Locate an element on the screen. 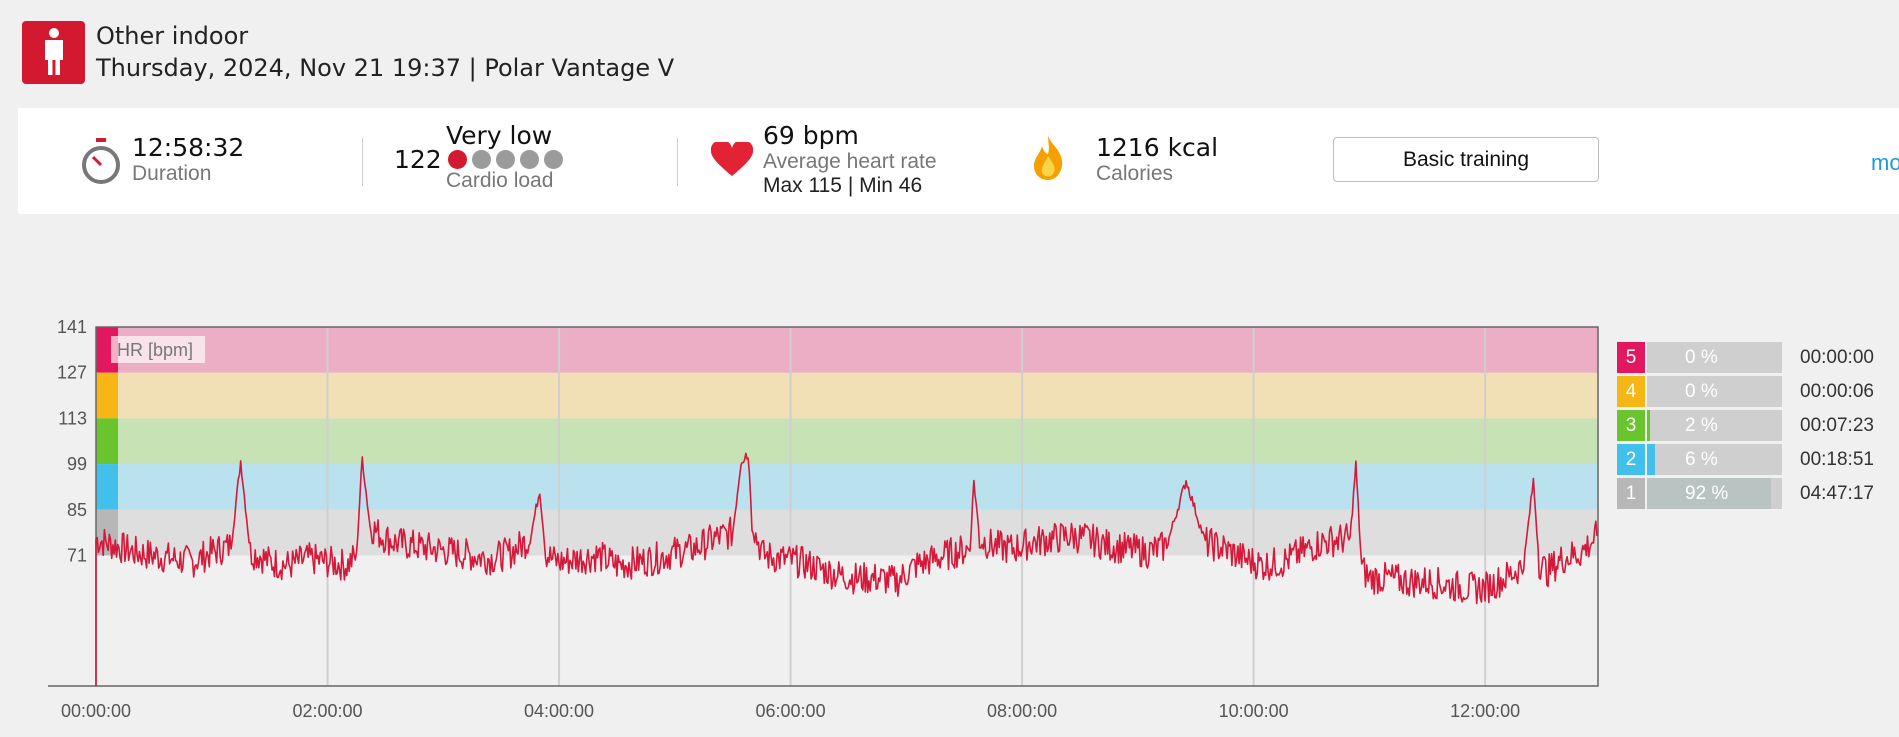  zone-row-4: 4 0 % 00:00:06 is located at coordinates (1758, 391).